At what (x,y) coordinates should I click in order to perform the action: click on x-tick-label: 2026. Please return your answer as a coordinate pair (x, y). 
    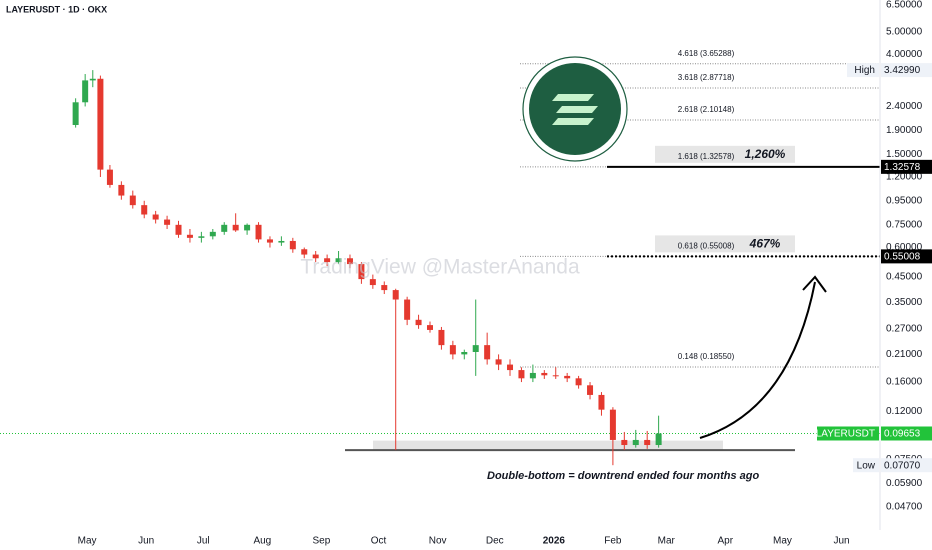
    Looking at the image, I should click on (554, 541).